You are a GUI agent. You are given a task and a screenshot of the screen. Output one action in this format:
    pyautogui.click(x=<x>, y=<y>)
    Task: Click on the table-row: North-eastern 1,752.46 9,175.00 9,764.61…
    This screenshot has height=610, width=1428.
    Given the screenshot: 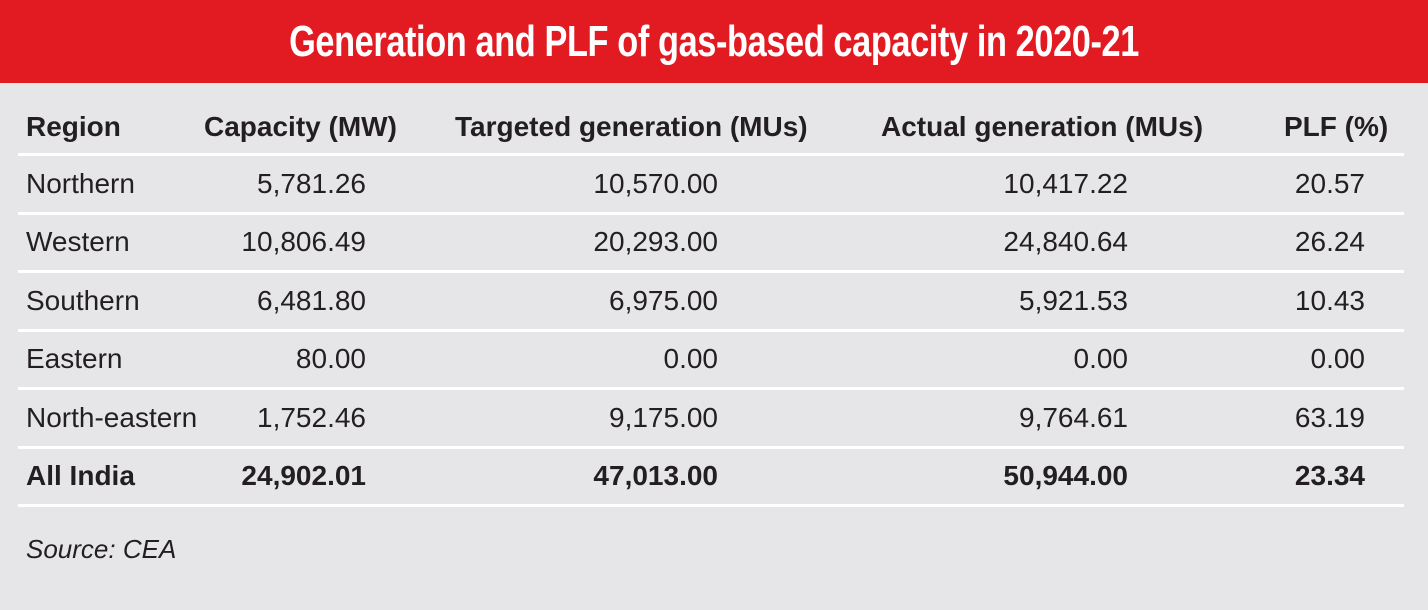 What is the action you would take?
    pyautogui.click(x=711, y=419)
    